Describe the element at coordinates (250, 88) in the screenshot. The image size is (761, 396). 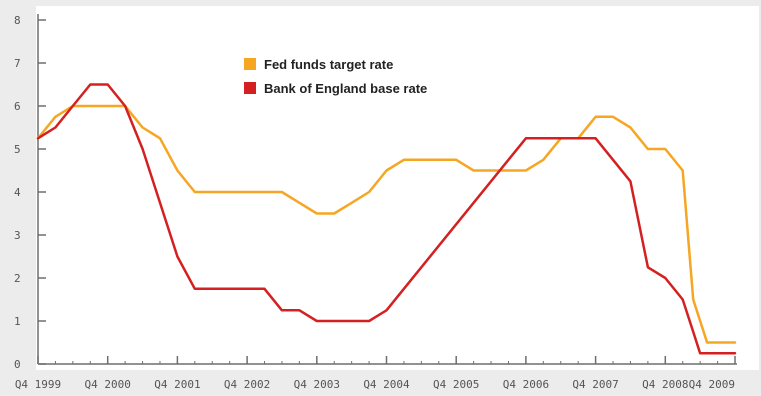
I see `legend-swatch-boe-base` at that location.